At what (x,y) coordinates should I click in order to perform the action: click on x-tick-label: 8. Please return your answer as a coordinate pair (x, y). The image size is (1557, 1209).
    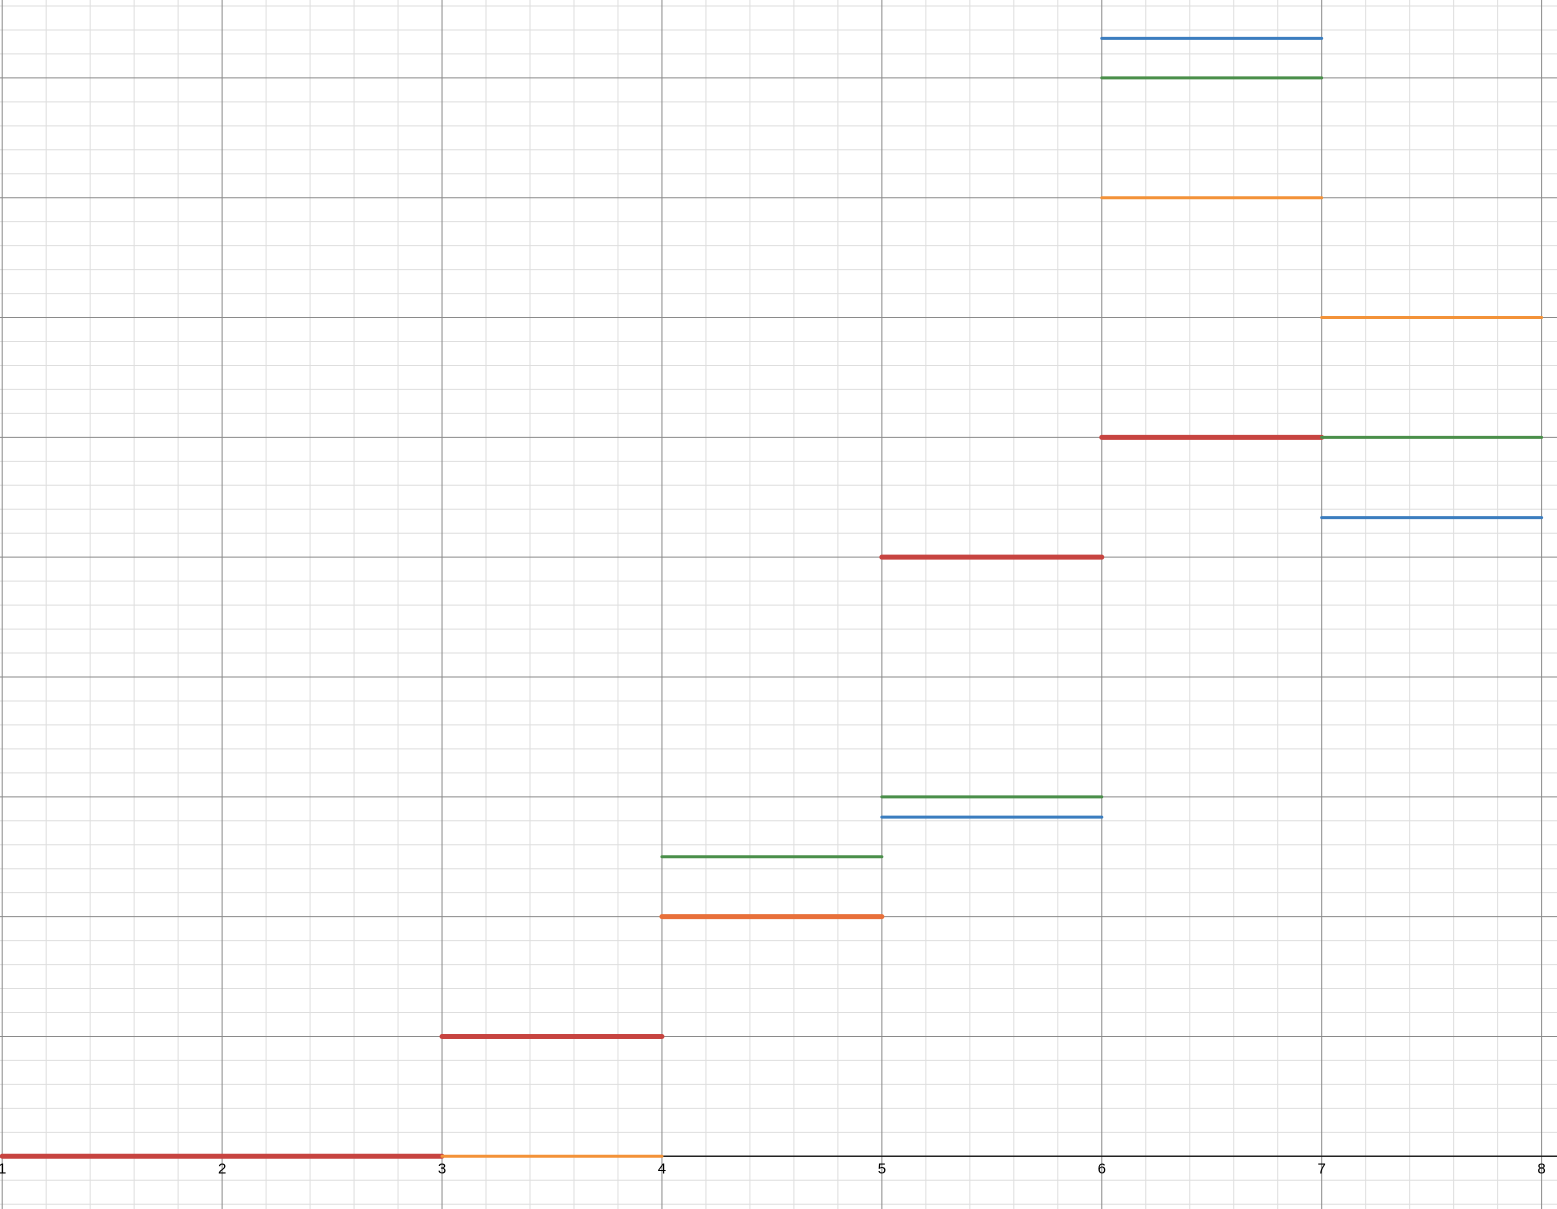
    Looking at the image, I should click on (1541, 1168).